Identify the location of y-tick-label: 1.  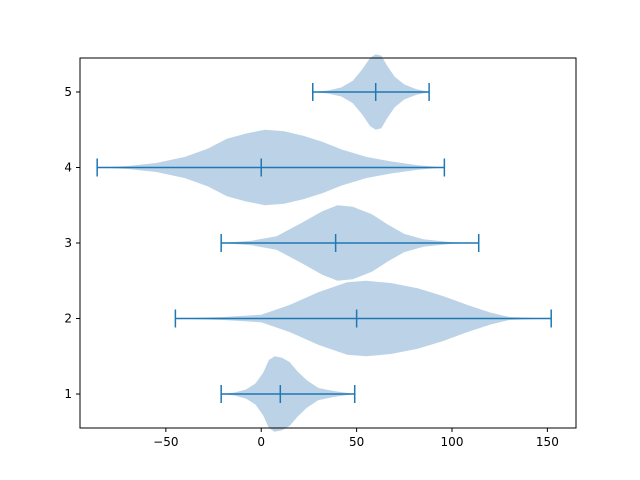
(68, 394).